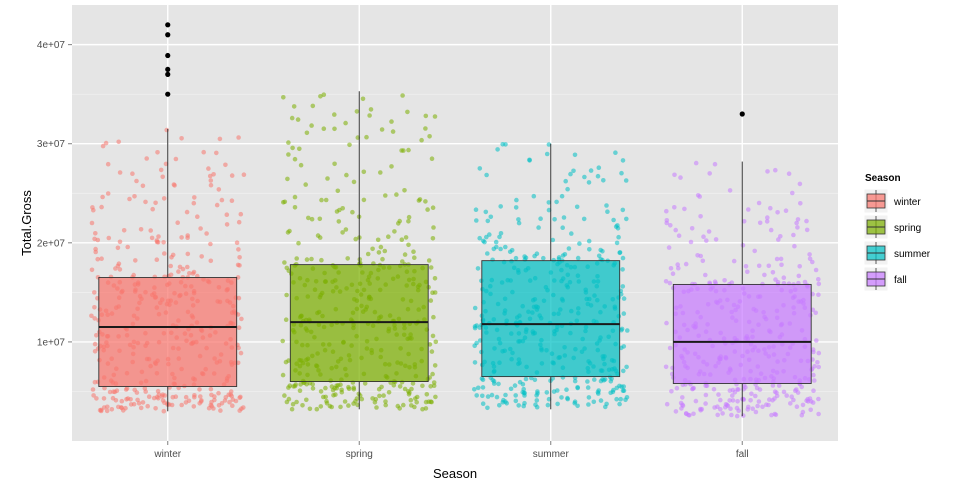 The image size is (975, 494). Describe the element at coordinates (907, 202) in the screenshot. I see `legend-label-winter: winter` at that location.